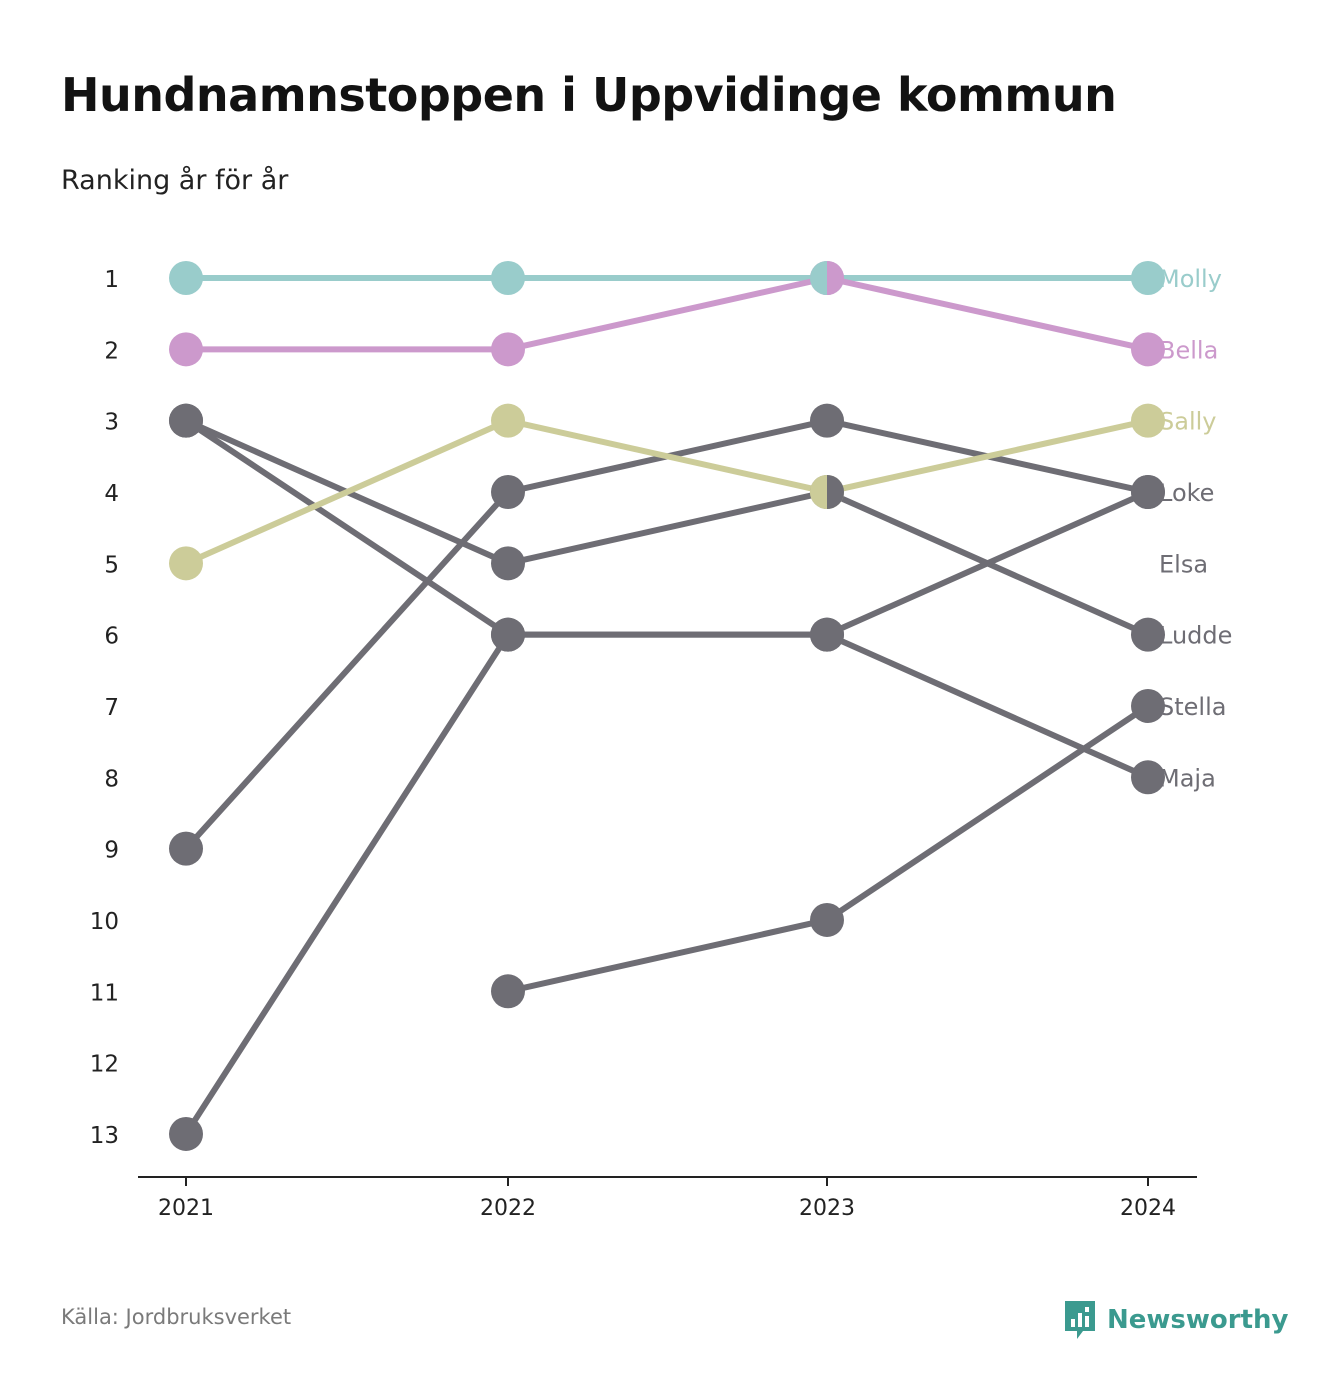 Image resolution: width=1333 pixels, height=1400 pixels. What do you see at coordinates (111, 280) in the screenshot?
I see `y-tick-label: 1` at bounding box center [111, 280].